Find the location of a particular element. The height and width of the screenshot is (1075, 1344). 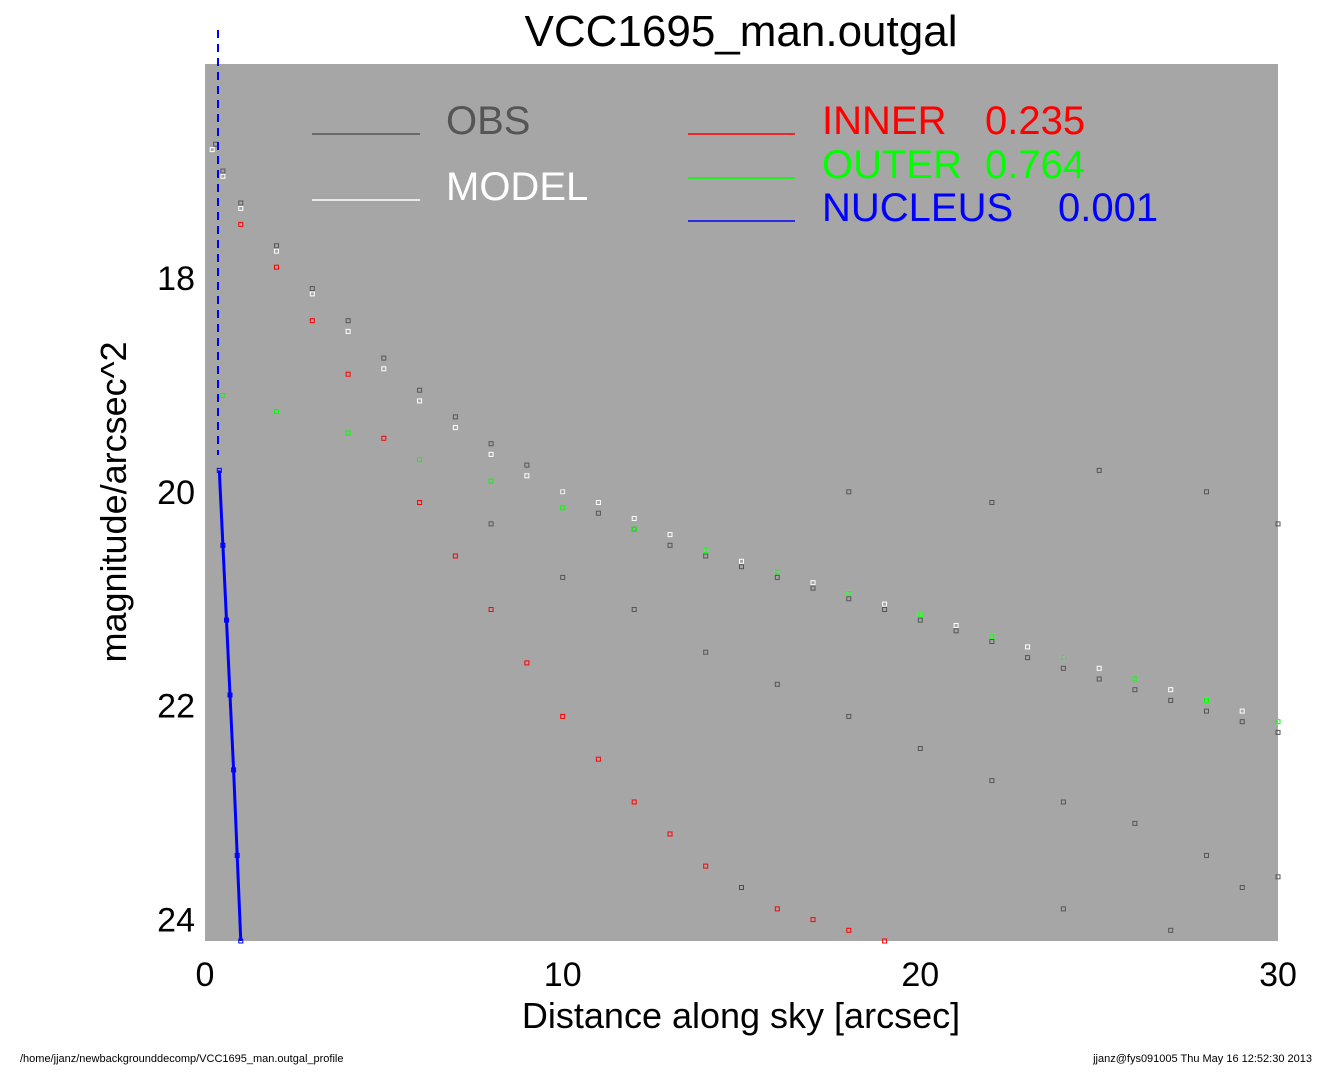

series-lines is located at coordinates (230, 706).